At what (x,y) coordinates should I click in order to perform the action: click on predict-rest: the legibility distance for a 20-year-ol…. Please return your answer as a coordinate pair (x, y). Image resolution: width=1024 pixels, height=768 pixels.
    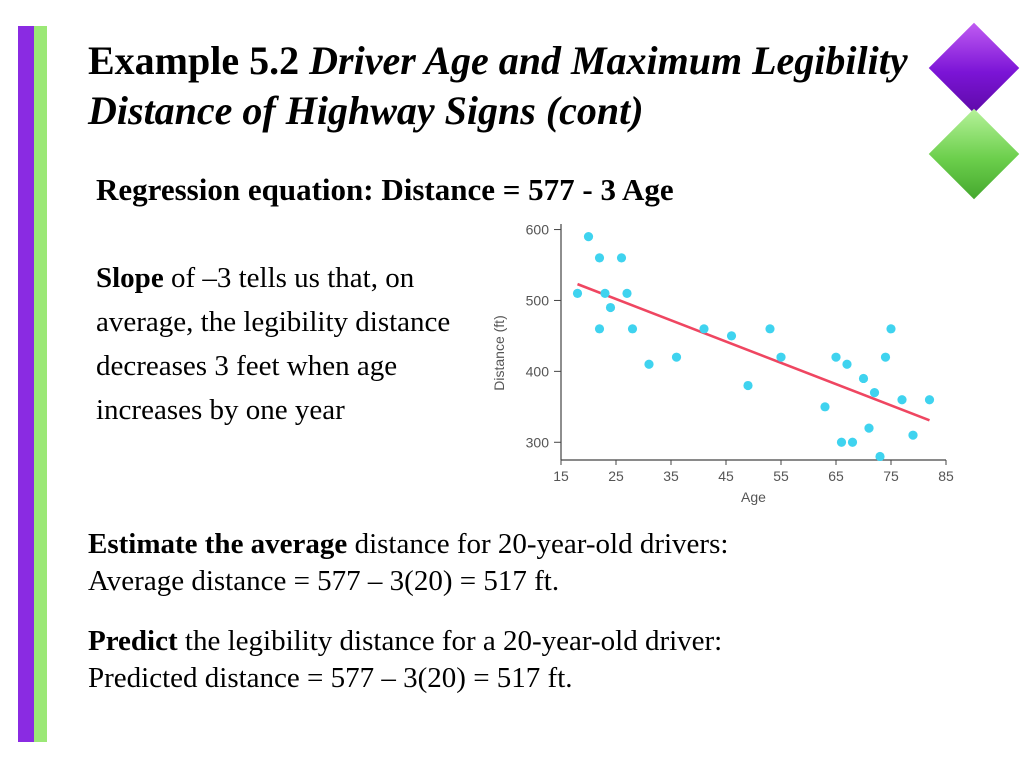
    Looking at the image, I should click on (450, 641).